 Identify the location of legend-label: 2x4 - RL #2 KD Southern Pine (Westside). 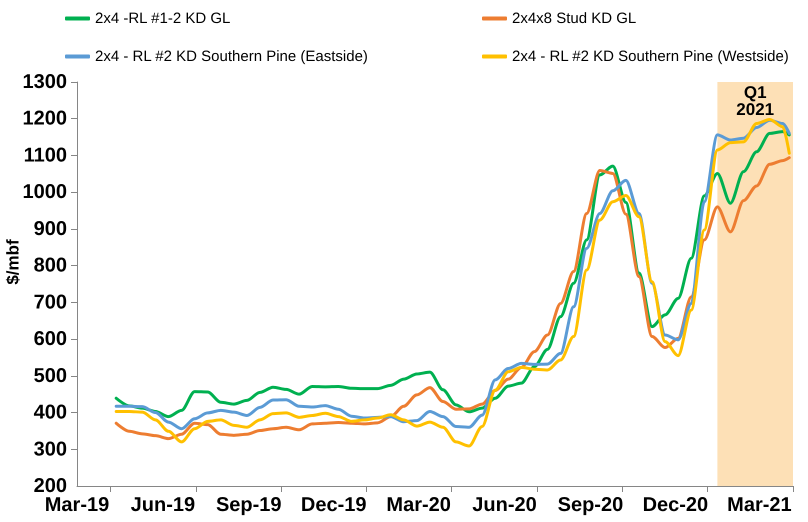
(650, 56).